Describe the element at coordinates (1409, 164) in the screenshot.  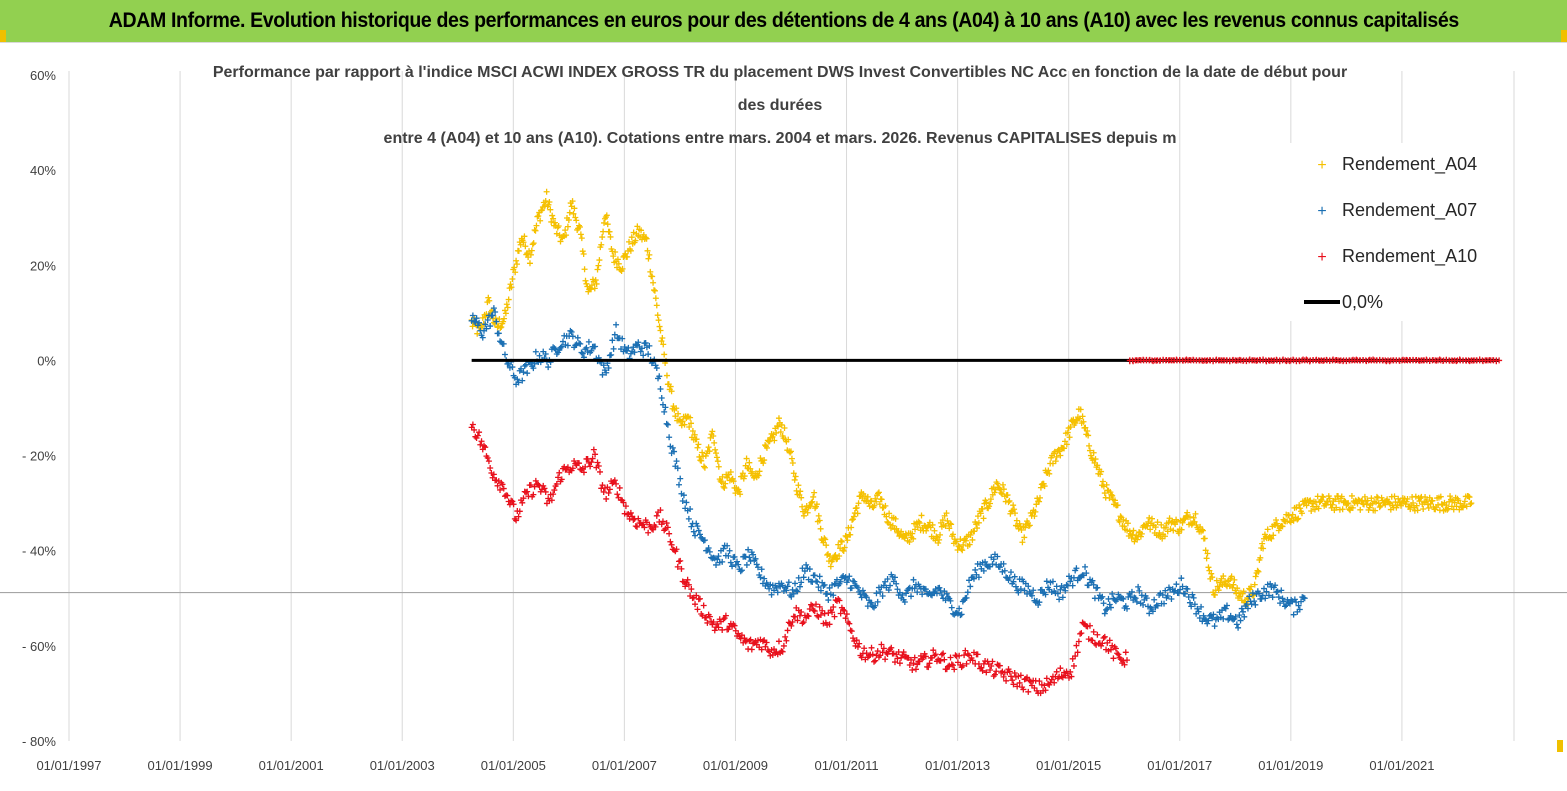
I see `legend-label-a04: Rendement_A04` at that location.